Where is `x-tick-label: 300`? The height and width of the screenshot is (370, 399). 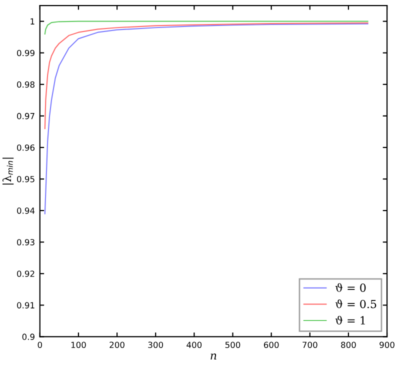
x-tick-label: 300 is located at coordinates (156, 345).